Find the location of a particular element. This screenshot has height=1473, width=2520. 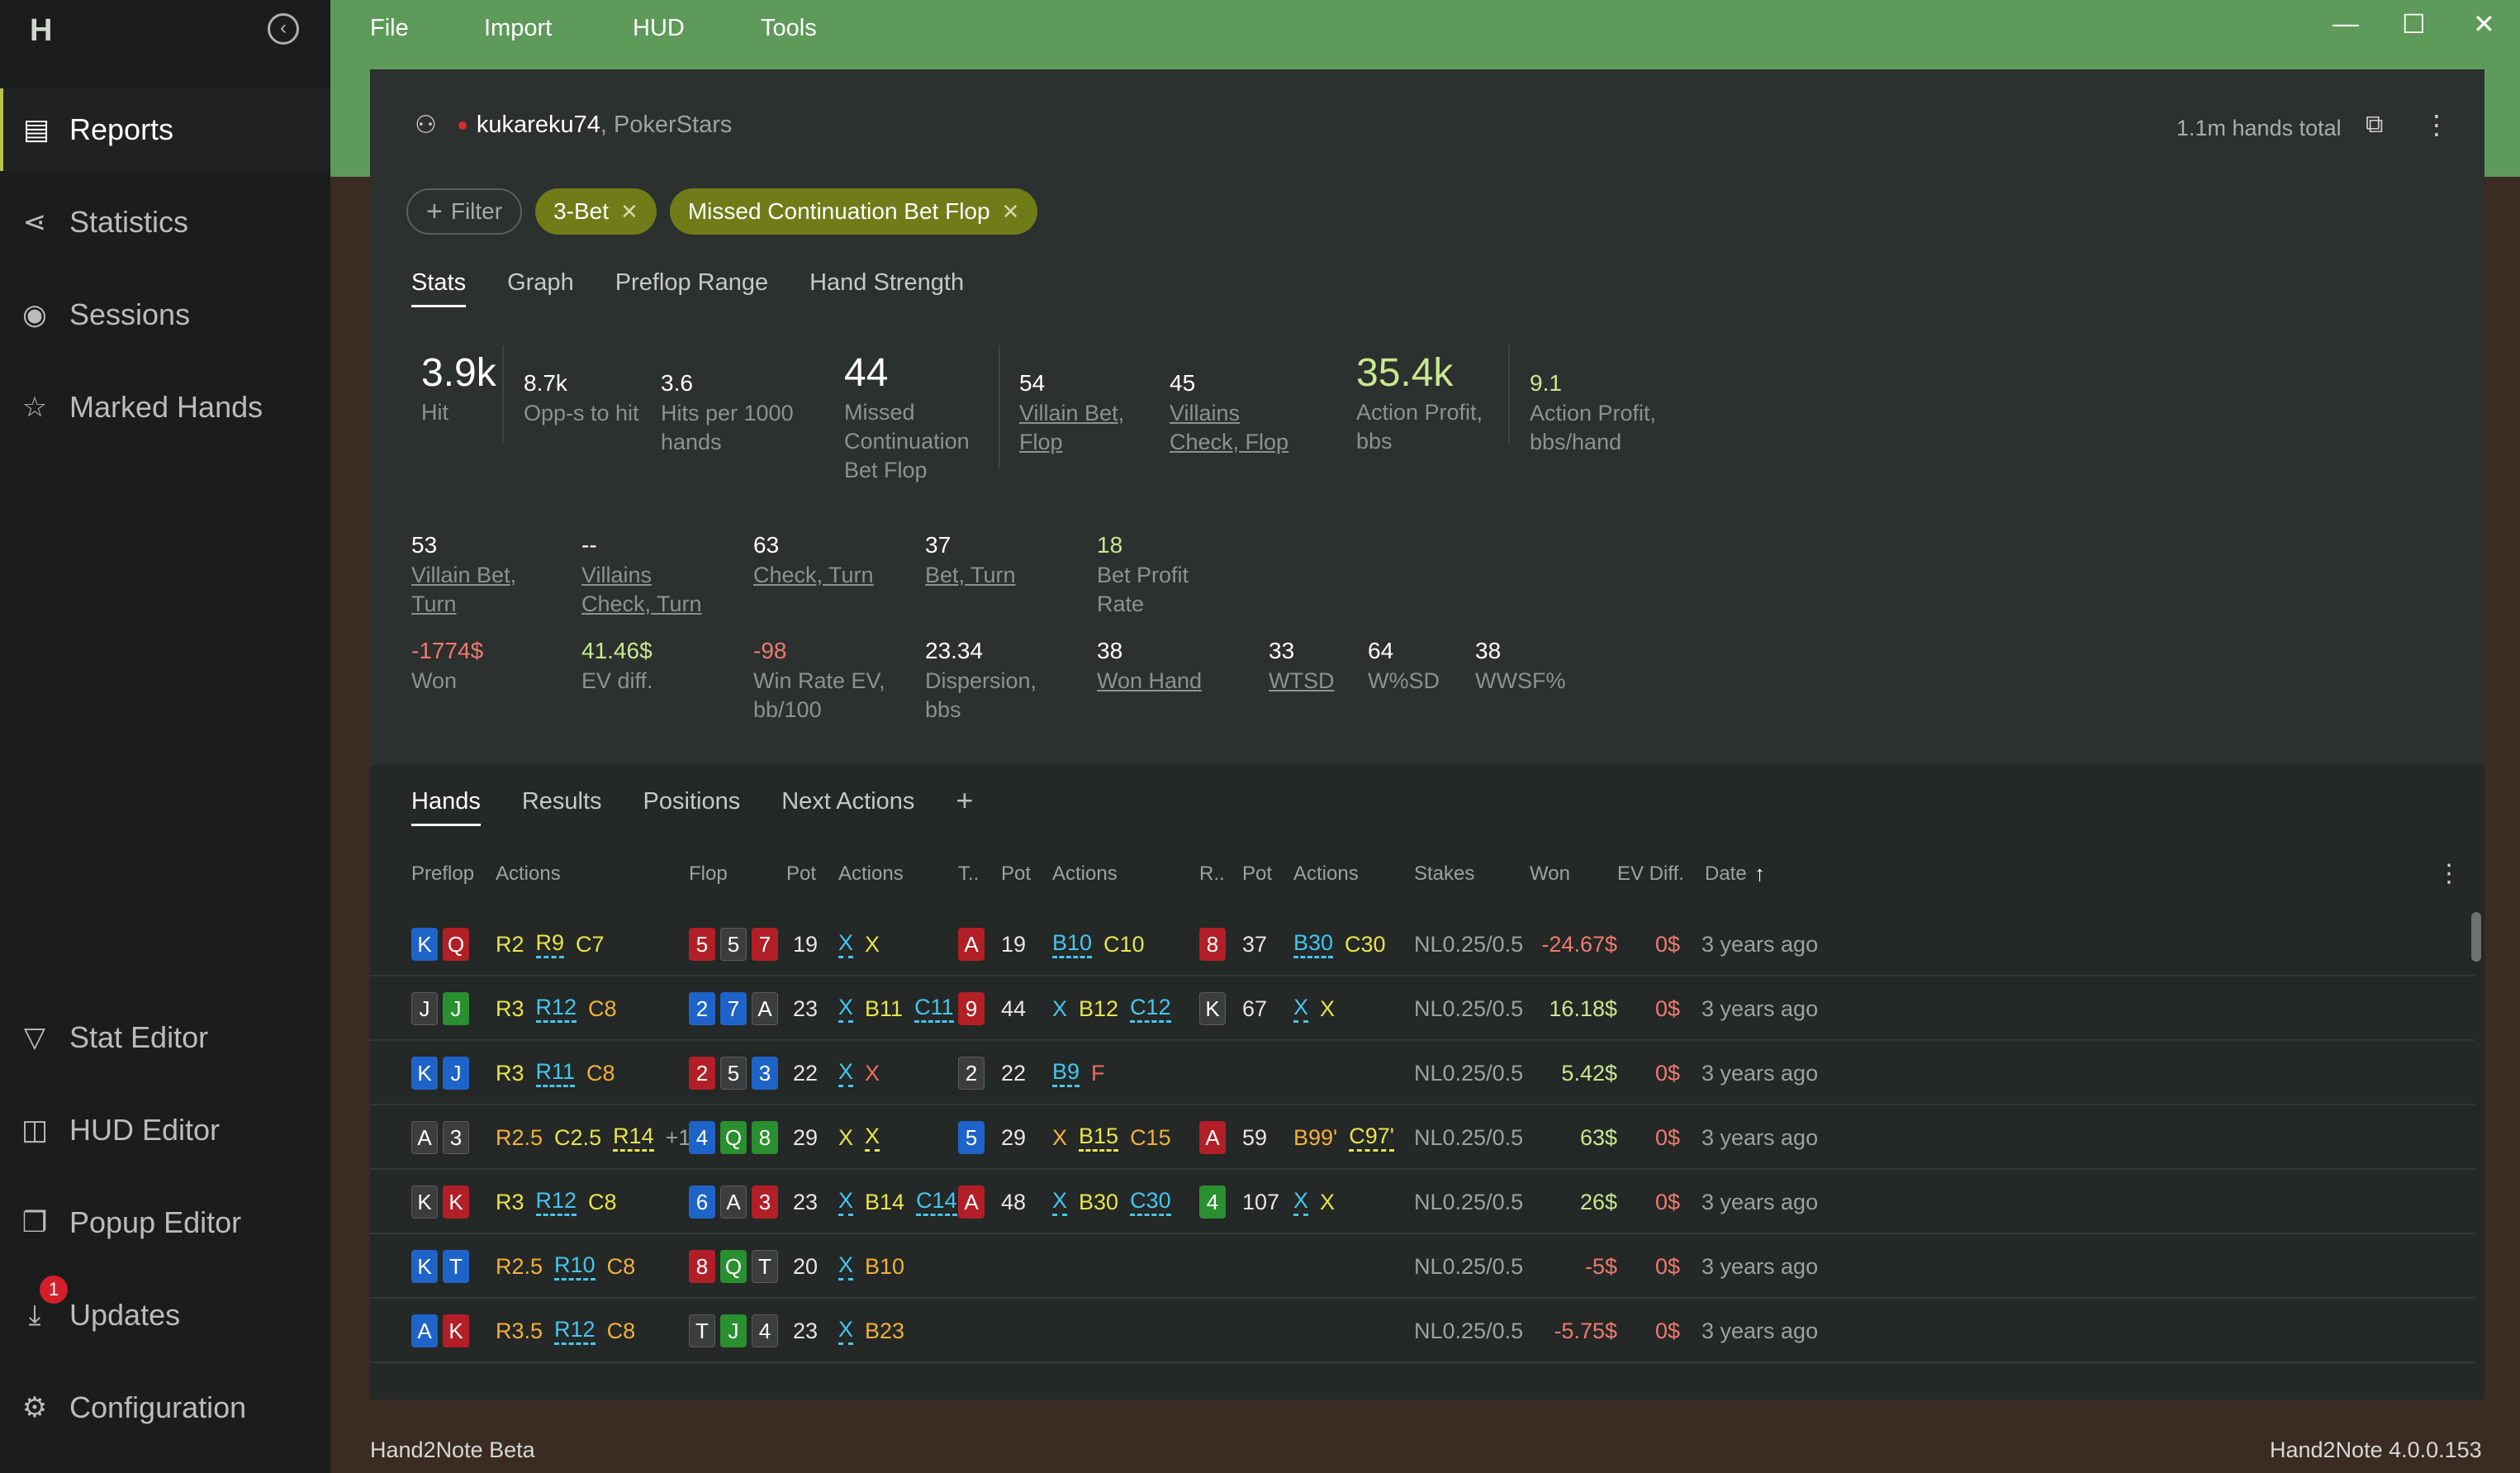

col-stakes: Stakes is located at coordinates (1444, 873).